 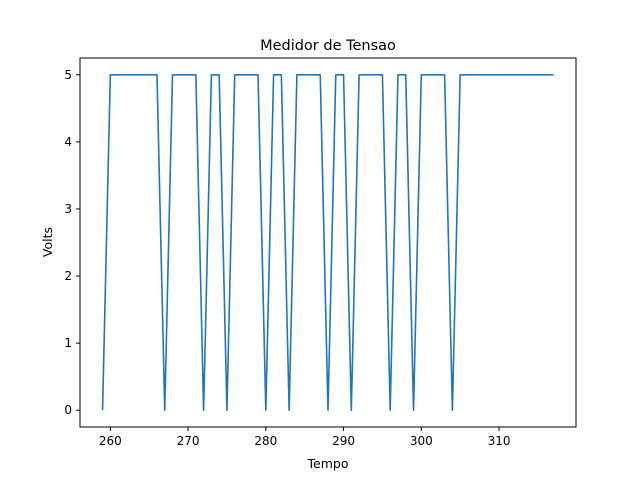 I want to click on y-tick-label: 3, so click(x=68, y=209).